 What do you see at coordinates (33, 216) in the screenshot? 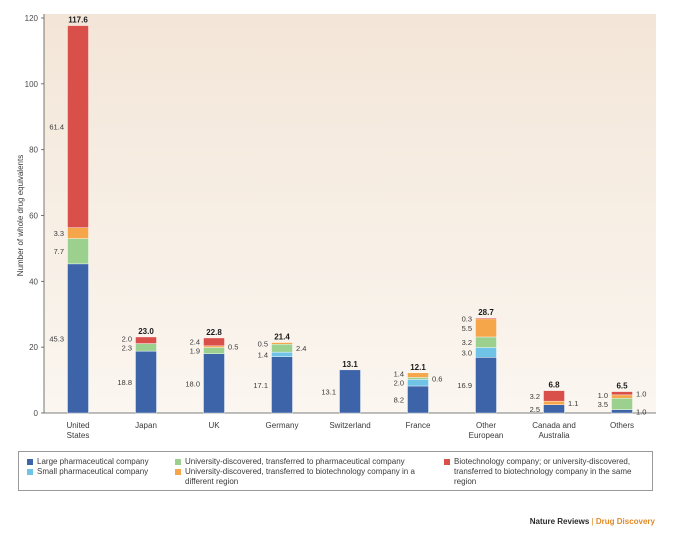
I see `y-tick-label: 60` at bounding box center [33, 216].